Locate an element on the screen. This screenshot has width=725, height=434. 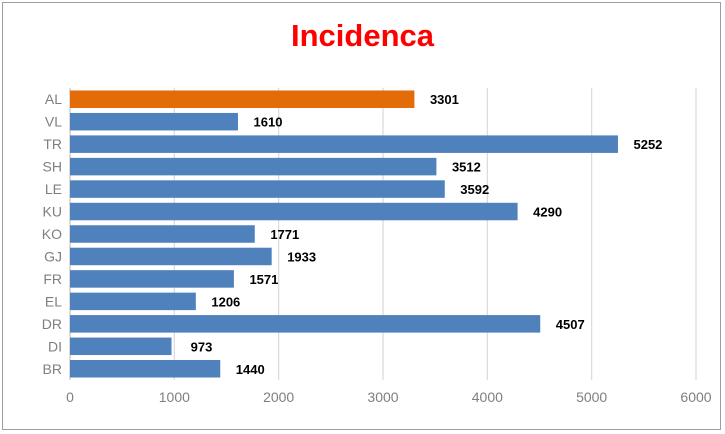
data-label: 1933 is located at coordinates (301, 256).